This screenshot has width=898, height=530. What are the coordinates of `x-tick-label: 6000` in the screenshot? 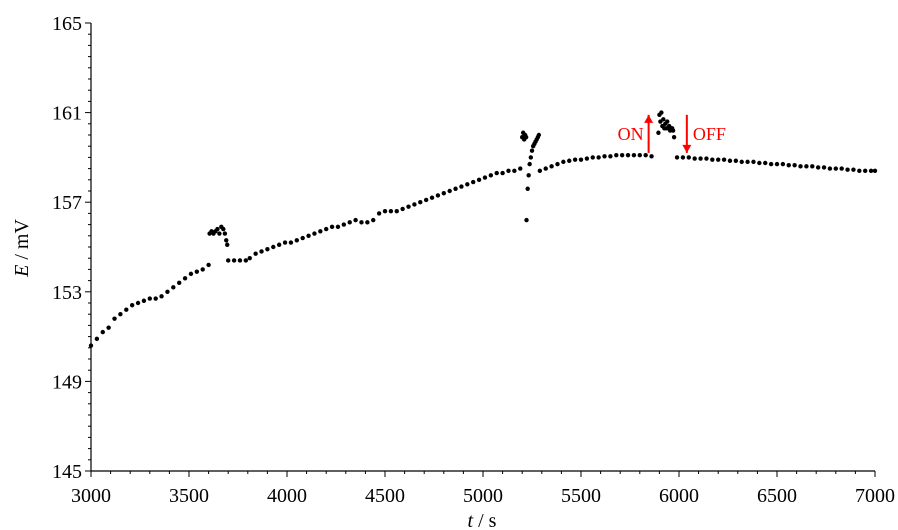 It's located at (679, 496).